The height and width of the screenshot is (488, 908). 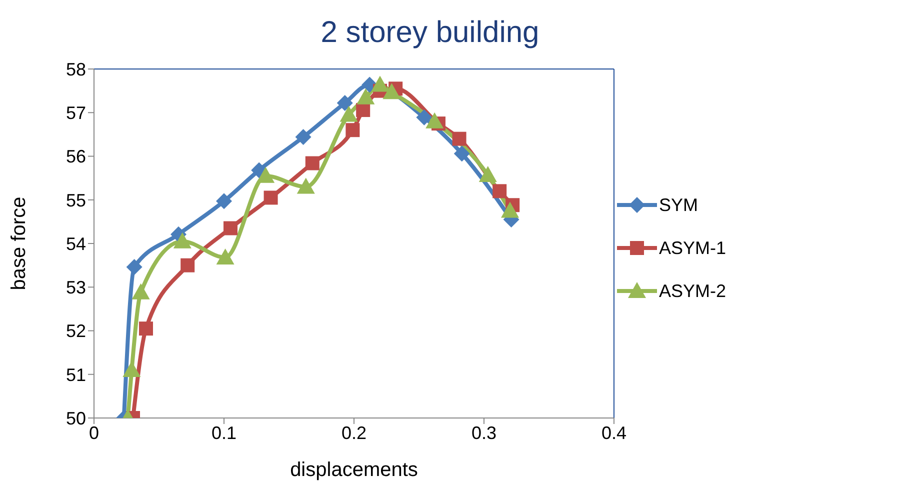 What do you see at coordinates (678, 205) in the screenshot?
I see `legend-label: SYM` at bounding box center [678, 205].